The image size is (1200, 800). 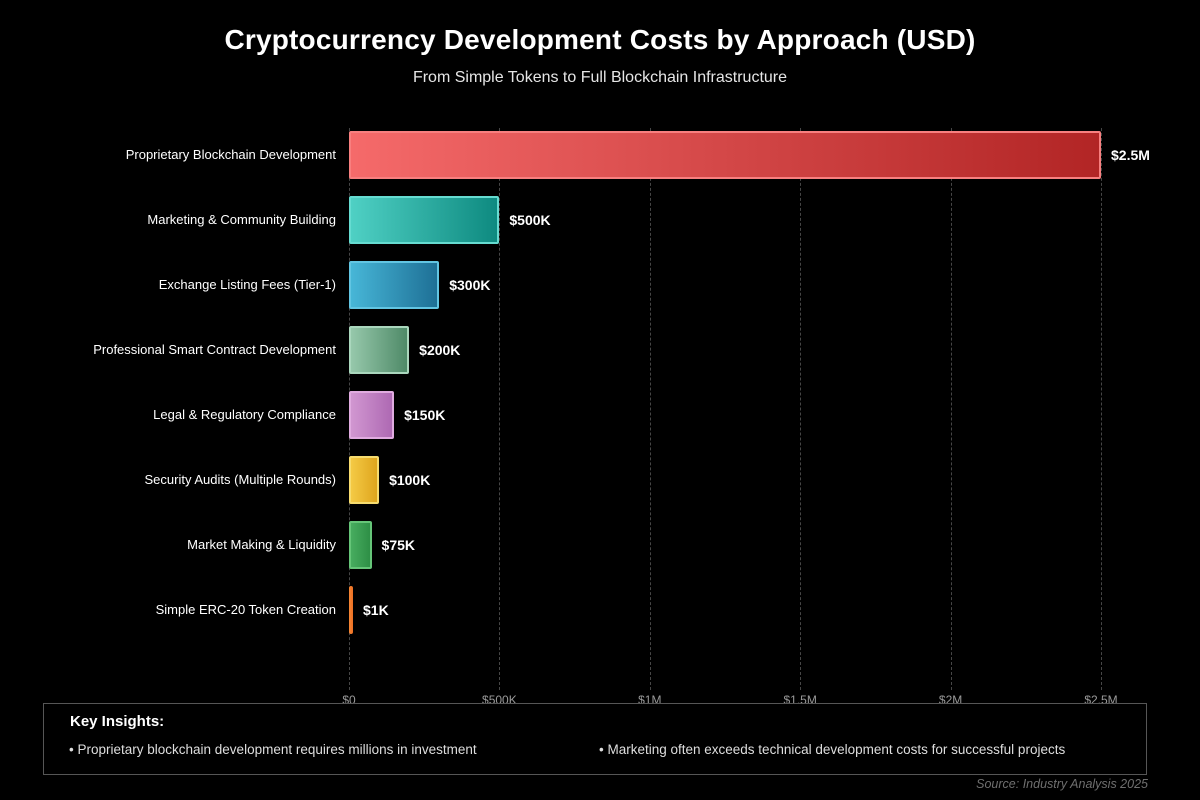 I want to click on bar-category-label: Proprietary Blockchain Development, so click(x=230, y=154).